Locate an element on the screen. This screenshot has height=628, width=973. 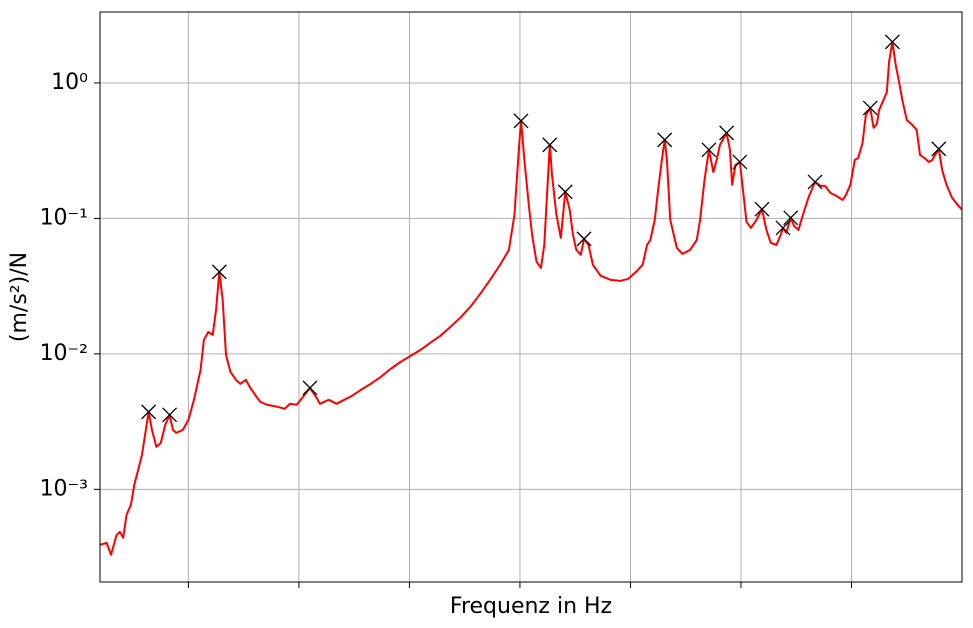
y-axis-label: (m/s²)/N is located at coordinates (19, 297).